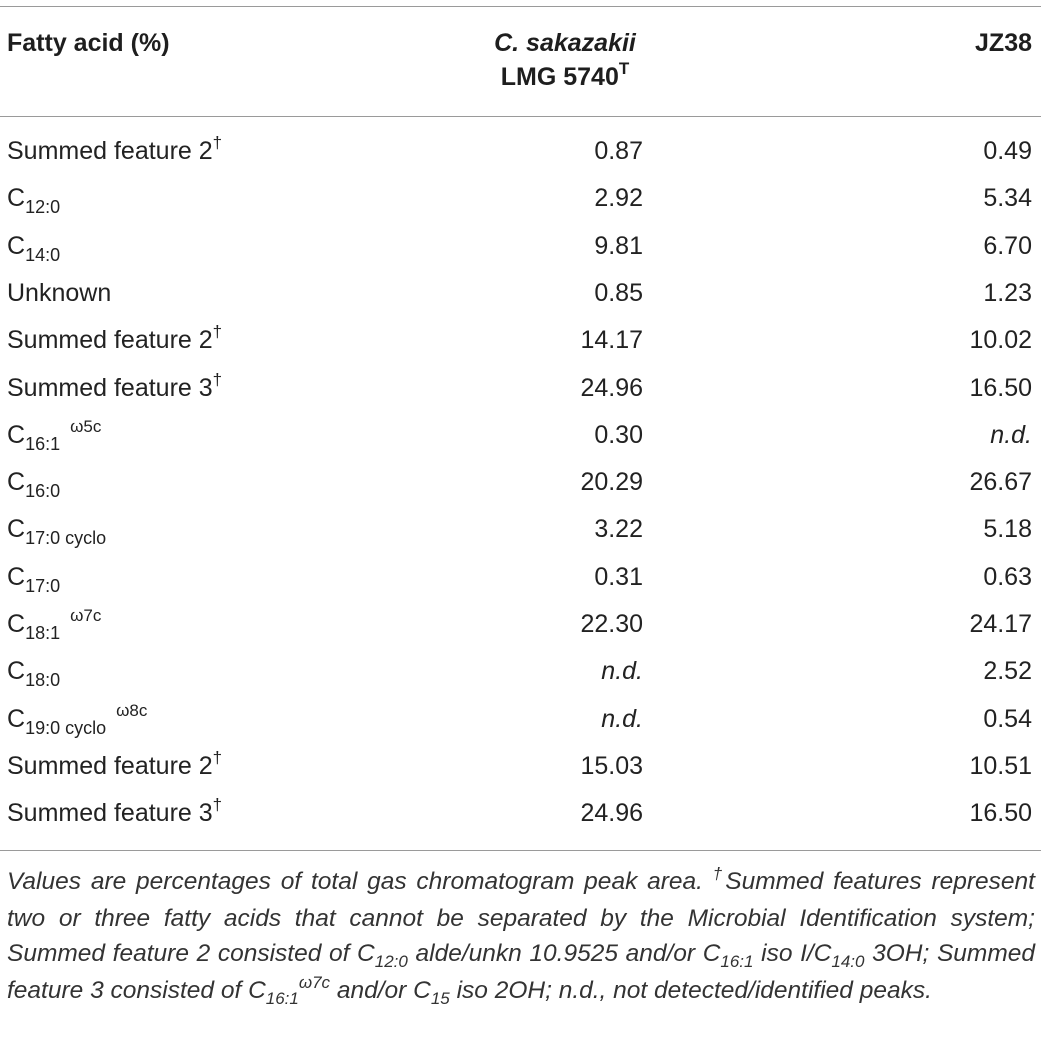 The width and height of the screenshot is (1041, 1053). What do you see at coordinates (314, 982) in the screenshot?
I see `footnote-sup-1: ω7c` at bounding box center [314, 982].